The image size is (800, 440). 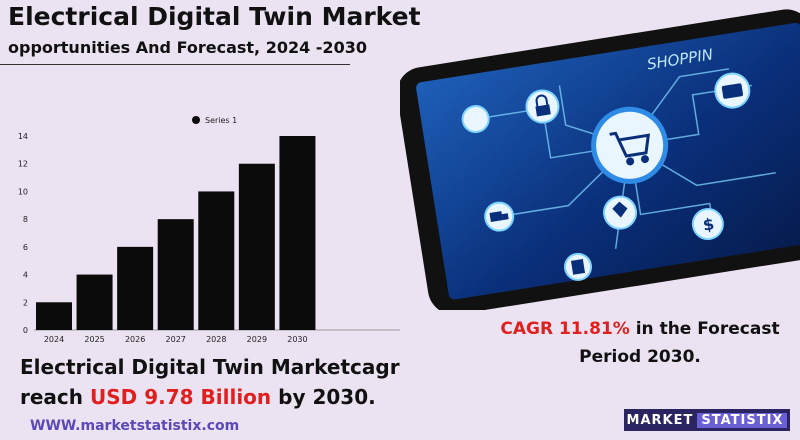 What do you see at coordinates (707, 329) in the screenshot?
I see `cagr-rest: in the Forecast` at bounding box center [707, 329].